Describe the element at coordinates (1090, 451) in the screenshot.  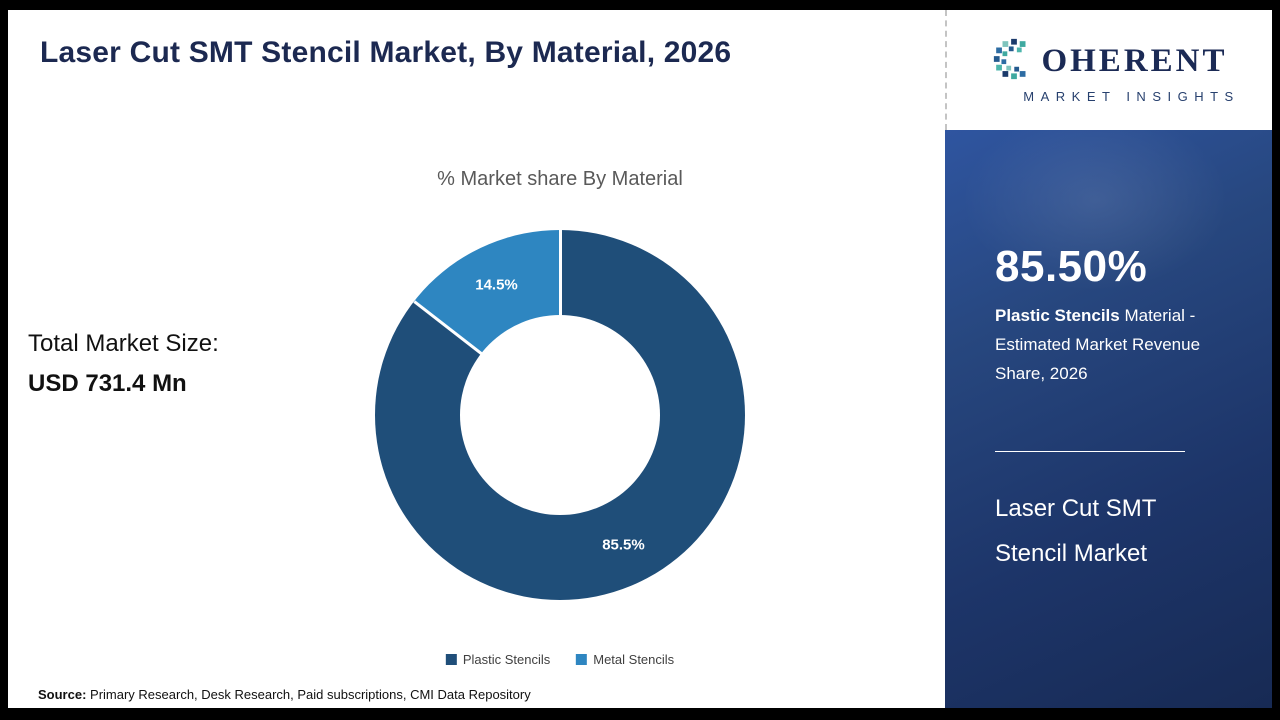
I see `sidebar-divider-line` at that location.